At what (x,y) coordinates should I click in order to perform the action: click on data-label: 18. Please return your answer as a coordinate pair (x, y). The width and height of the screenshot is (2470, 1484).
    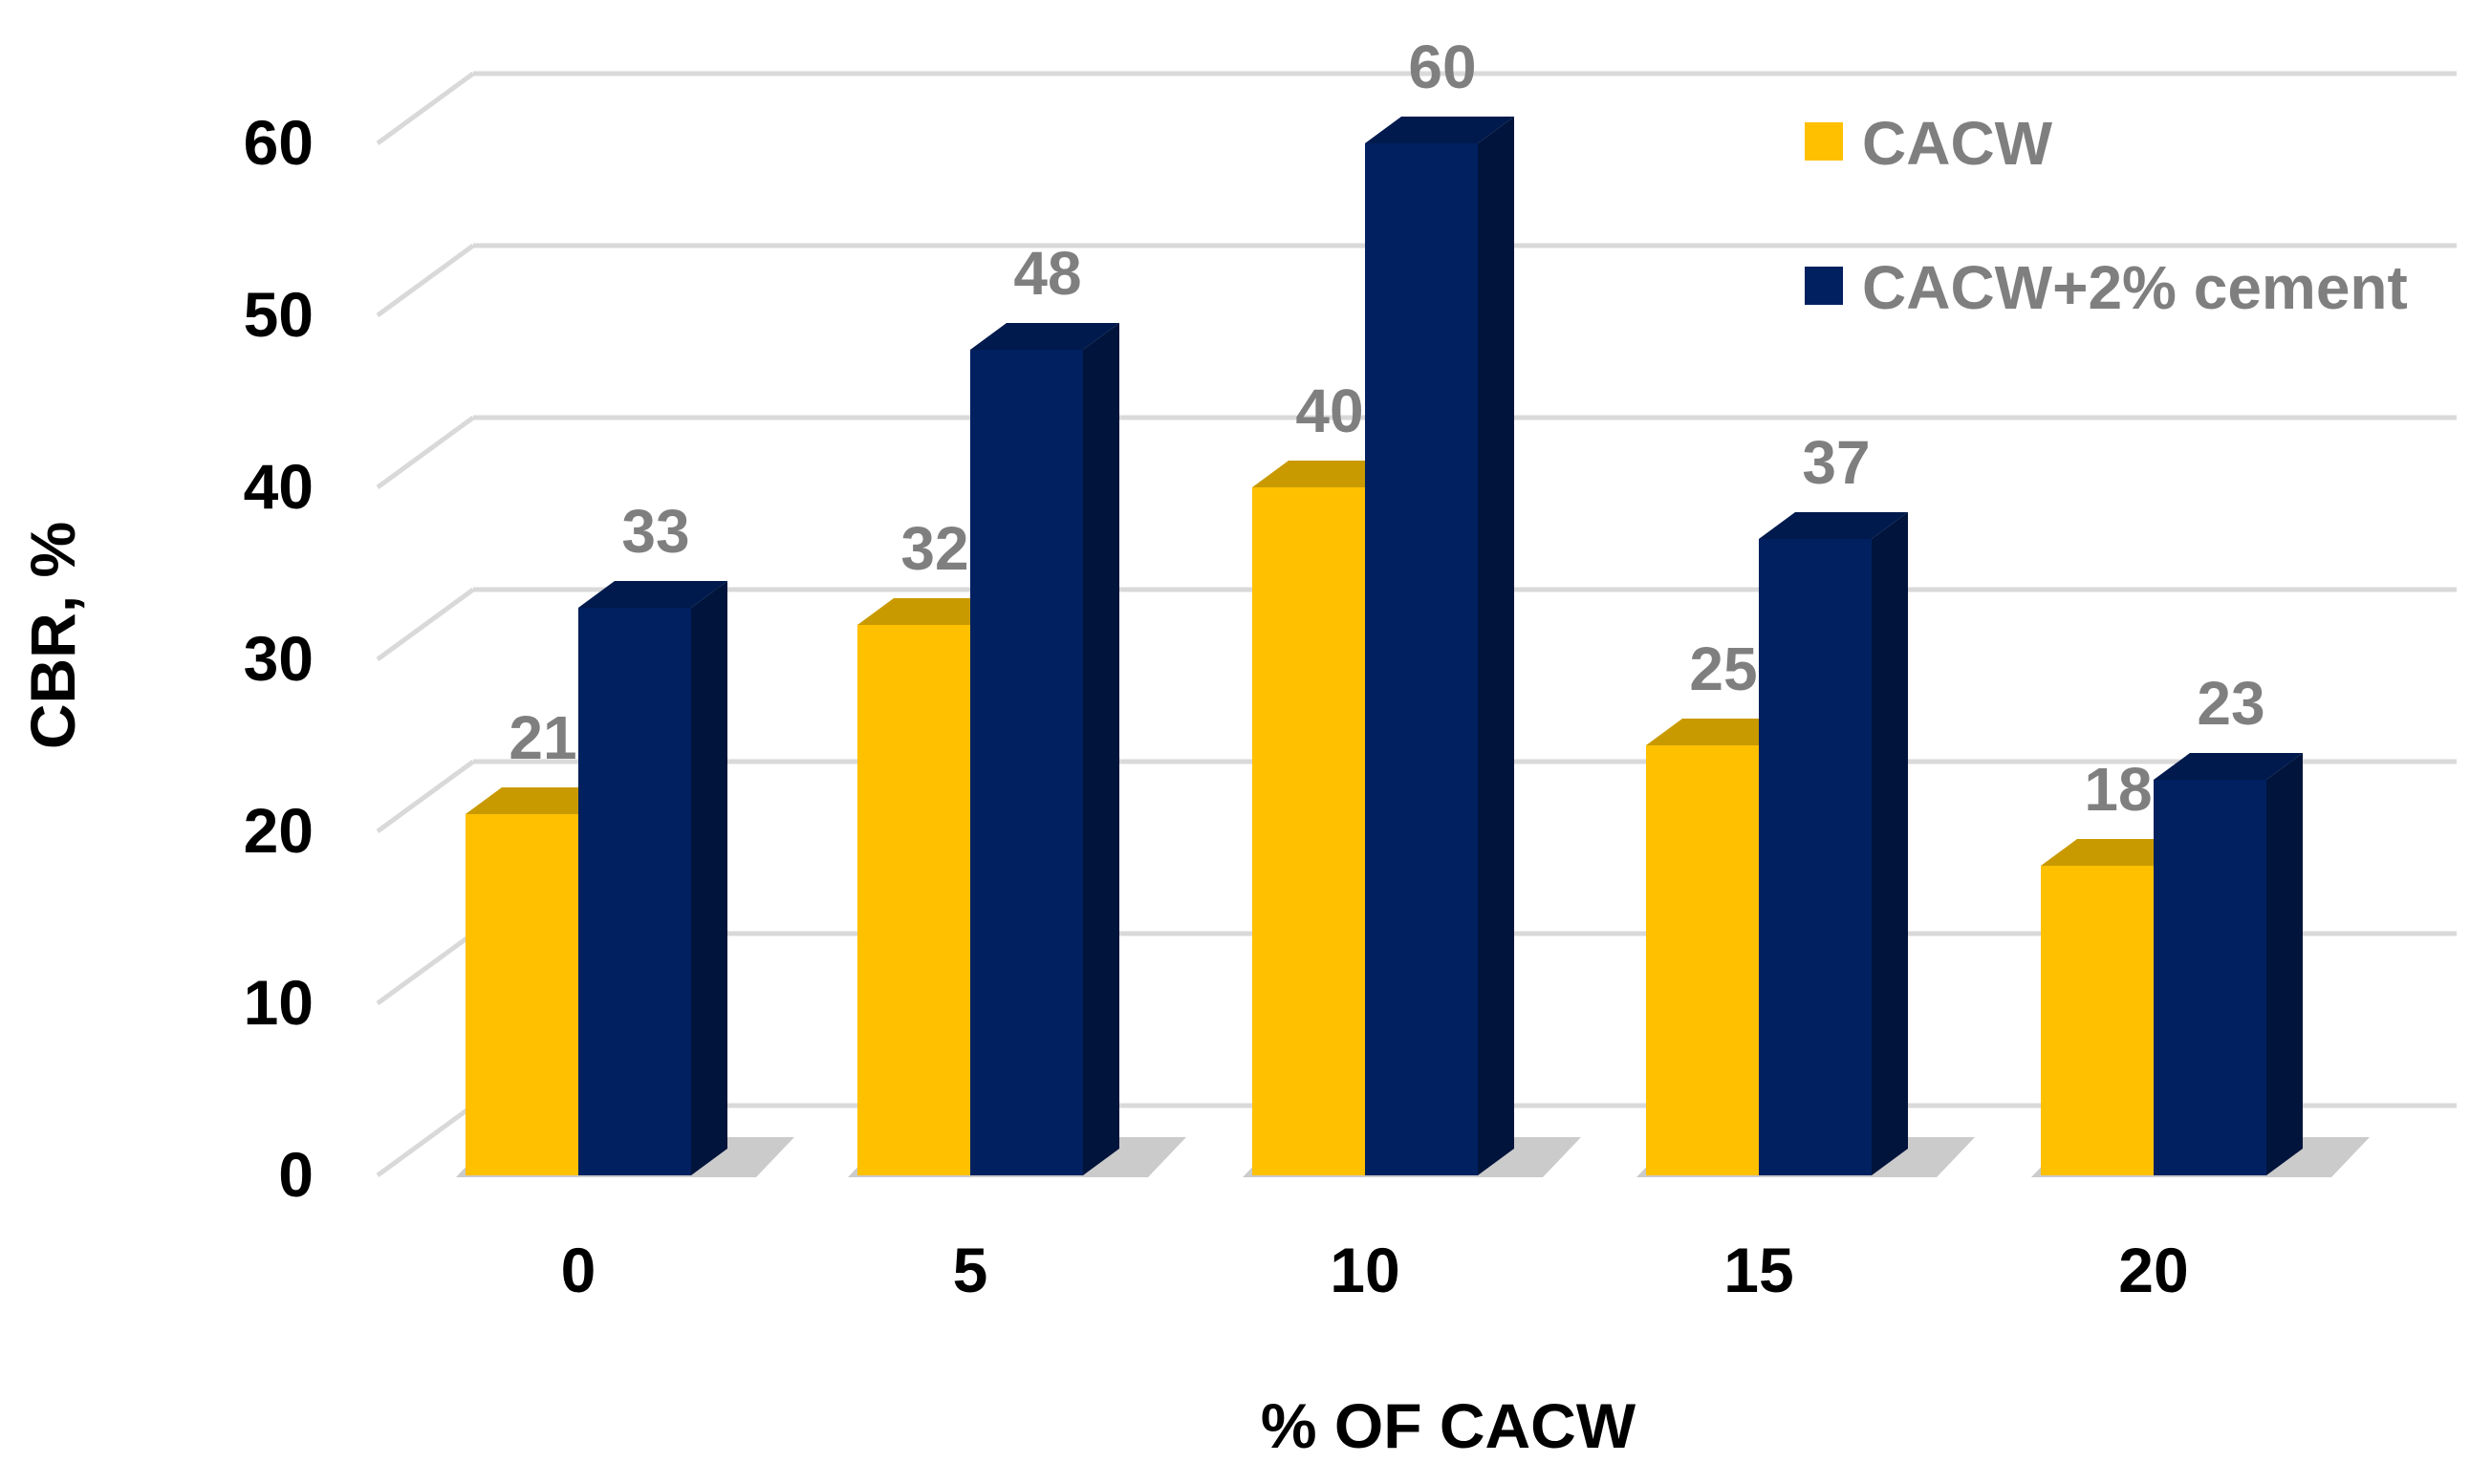
    Looking at the image, I should click on (2118, 789).